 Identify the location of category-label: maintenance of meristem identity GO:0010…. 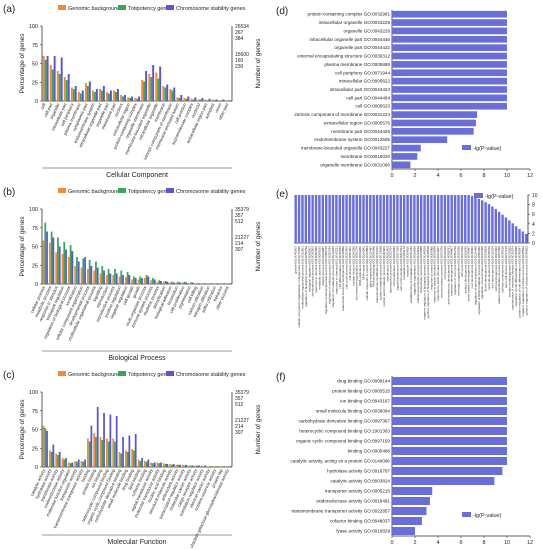
(513, 278).